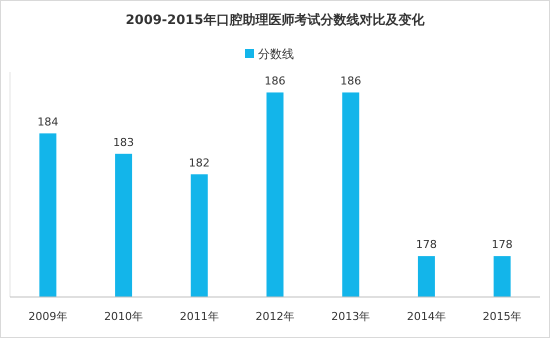 The width and height of the screenshot is (550, 338). What do you see at coordinates (276, 54) in the screenshot?
I see `legend-label: 分数线` at bounding box center [276, 54].